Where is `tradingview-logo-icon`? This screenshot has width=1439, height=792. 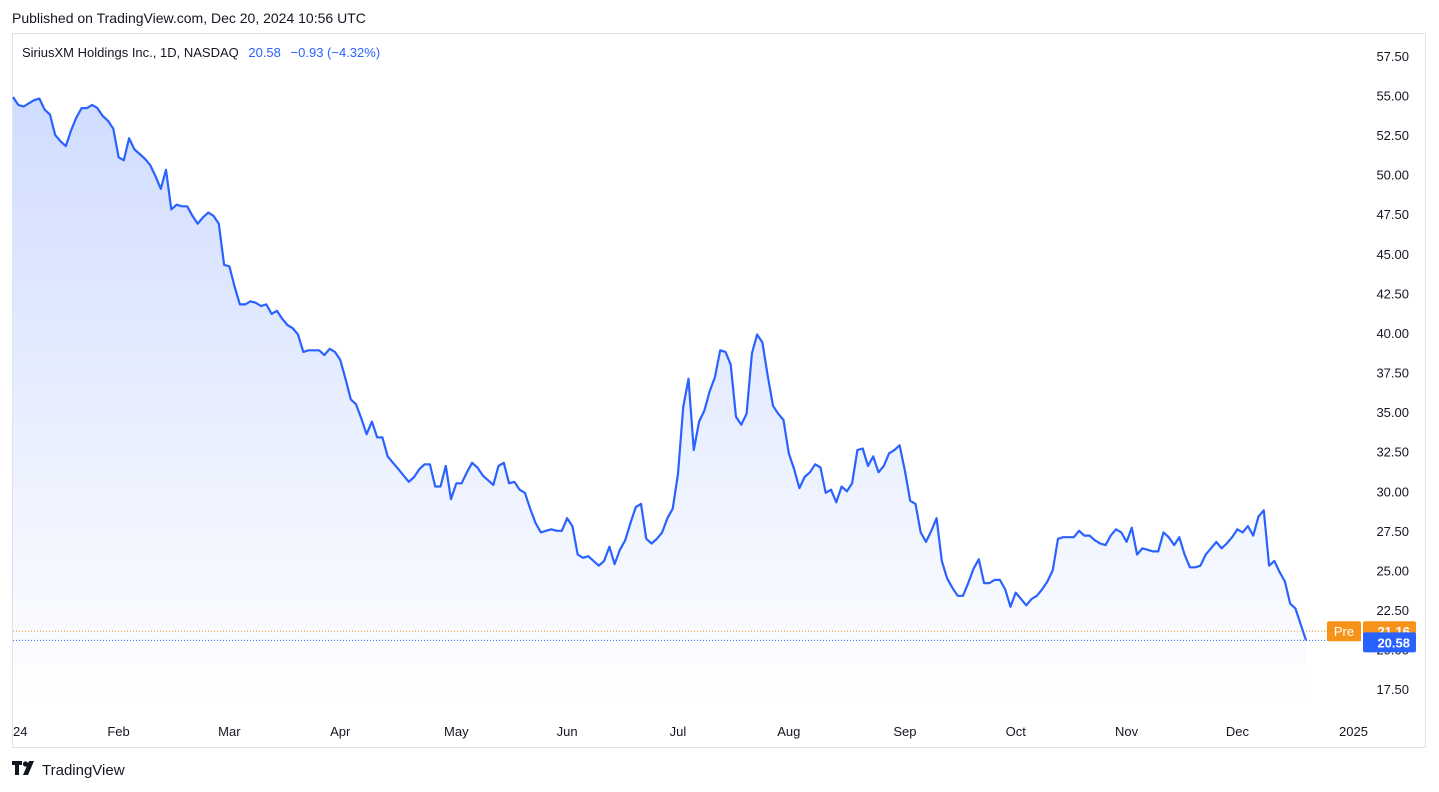
tradingview-logo-icon is located at coordinates (25, 770).